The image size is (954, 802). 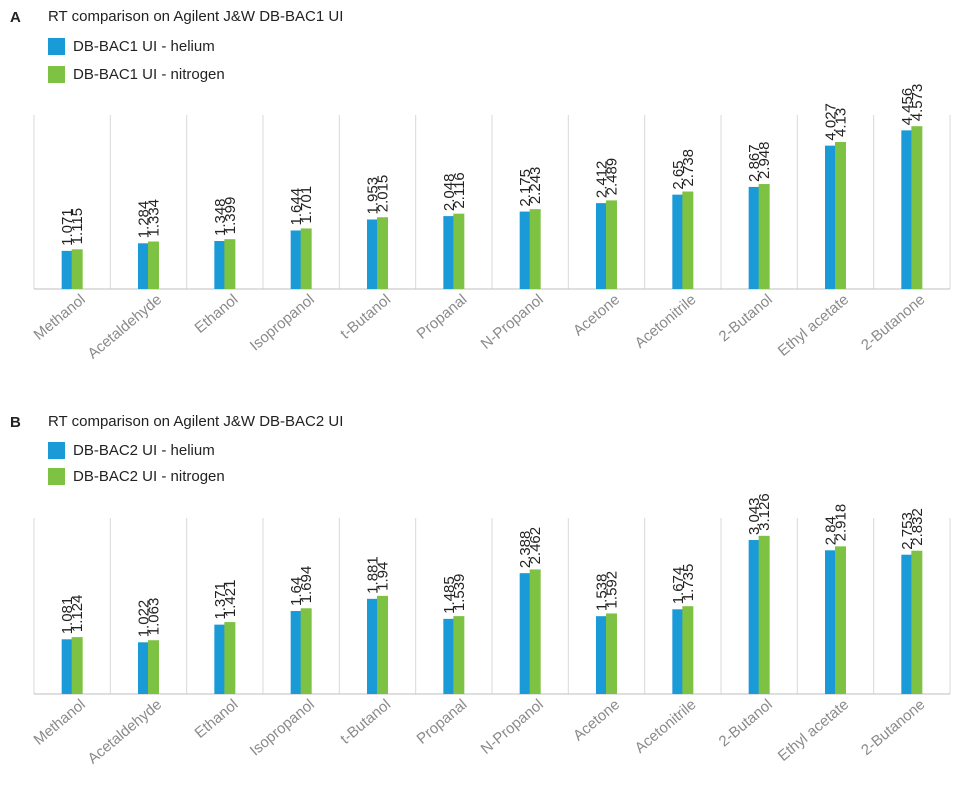 I want to click on data-label: 1.94, so click(x=383, y=576).